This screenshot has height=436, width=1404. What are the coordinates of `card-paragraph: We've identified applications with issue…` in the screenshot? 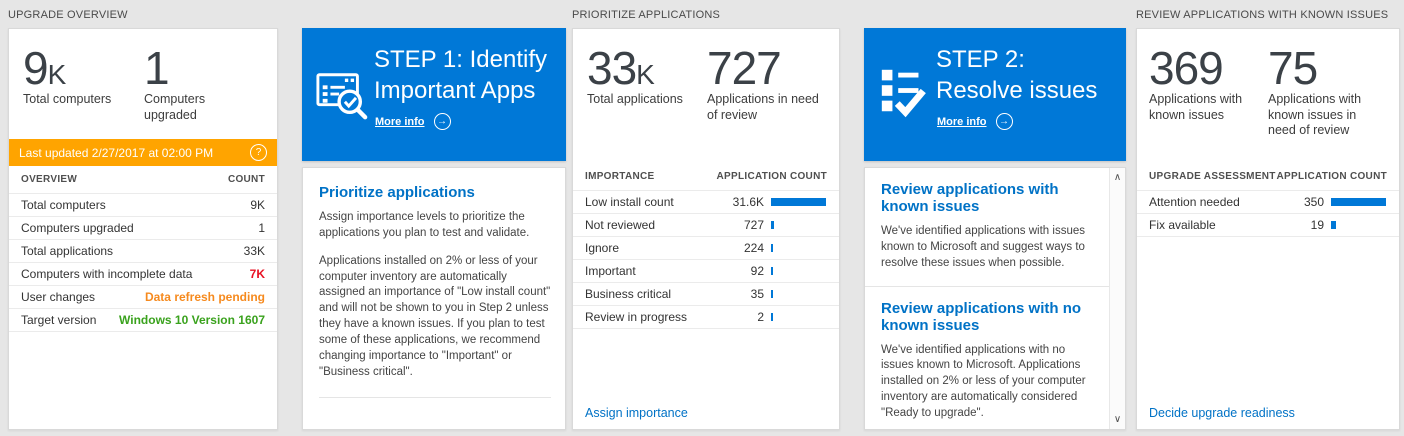 It's located at (983, 247).